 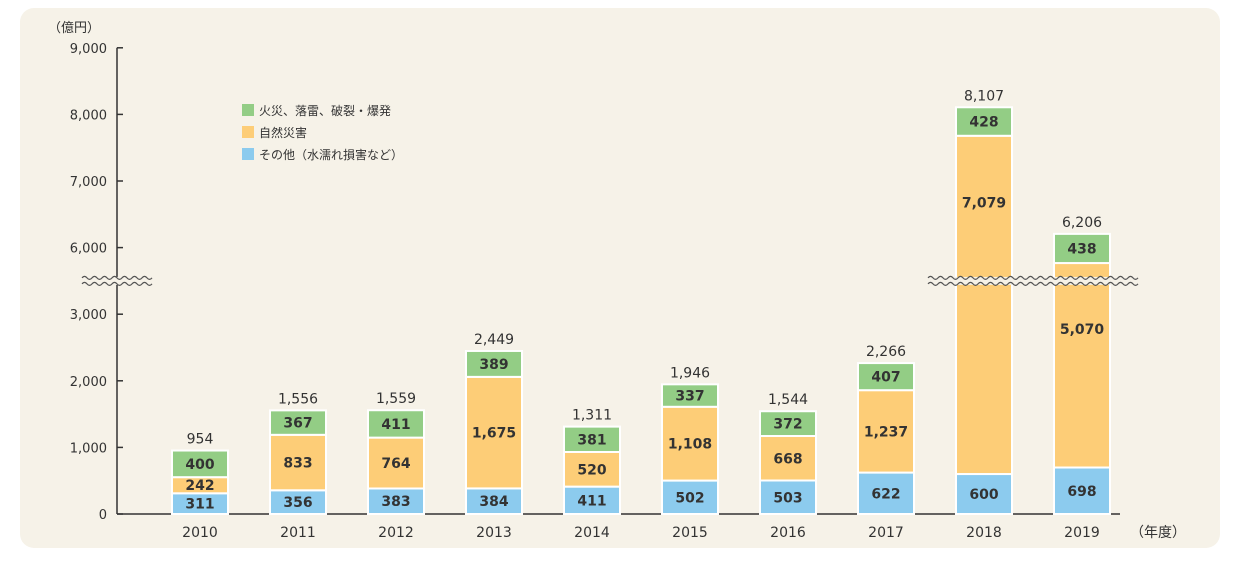 I want to click on x-tick-label: 2010, so click(x=200, y=533).